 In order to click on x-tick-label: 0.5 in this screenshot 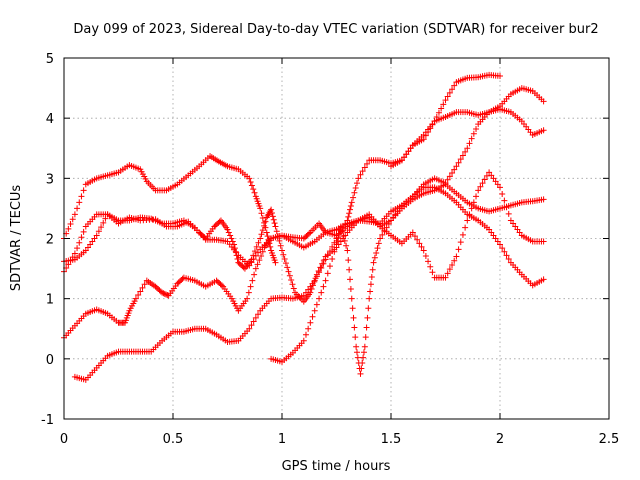, I will do `click(173, 439)`.